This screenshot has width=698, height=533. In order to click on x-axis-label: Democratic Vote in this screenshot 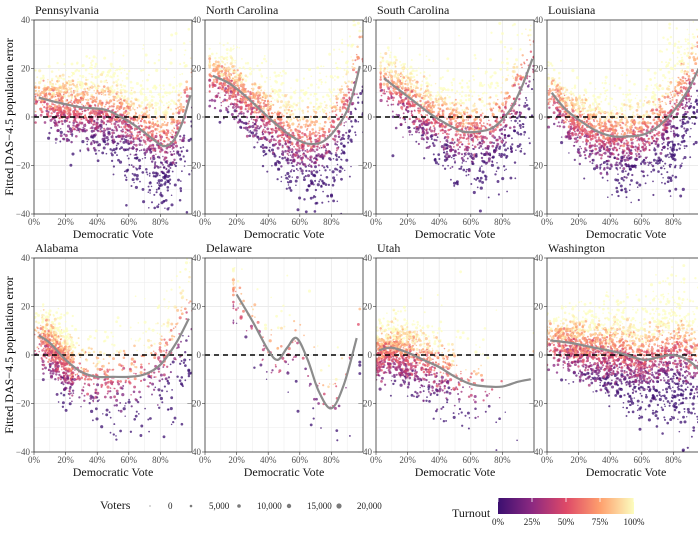, I will do `click(113, 234)`.